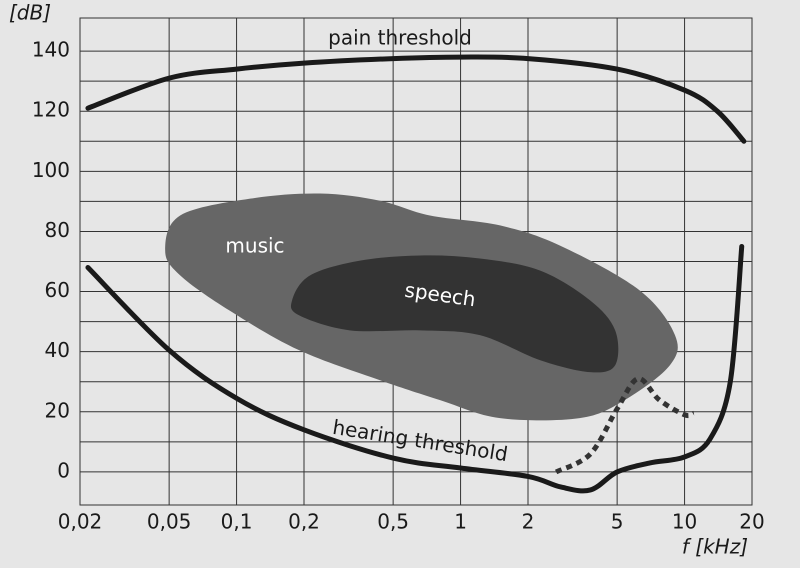  I want to click on y-tick-label: 20, so click(57, 410).